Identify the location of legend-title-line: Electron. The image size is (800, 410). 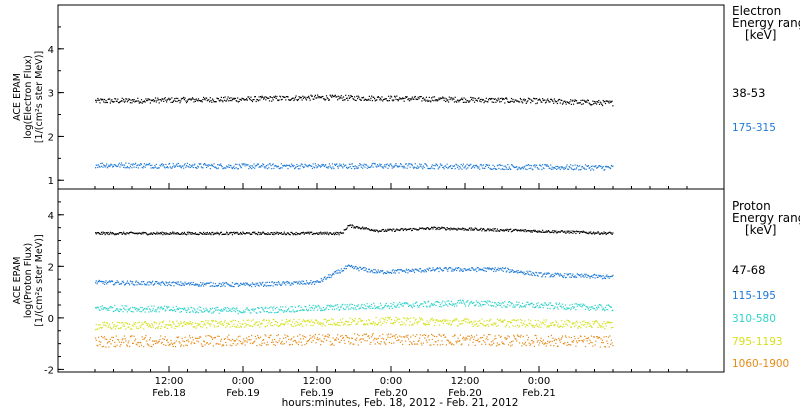
(756, 11).